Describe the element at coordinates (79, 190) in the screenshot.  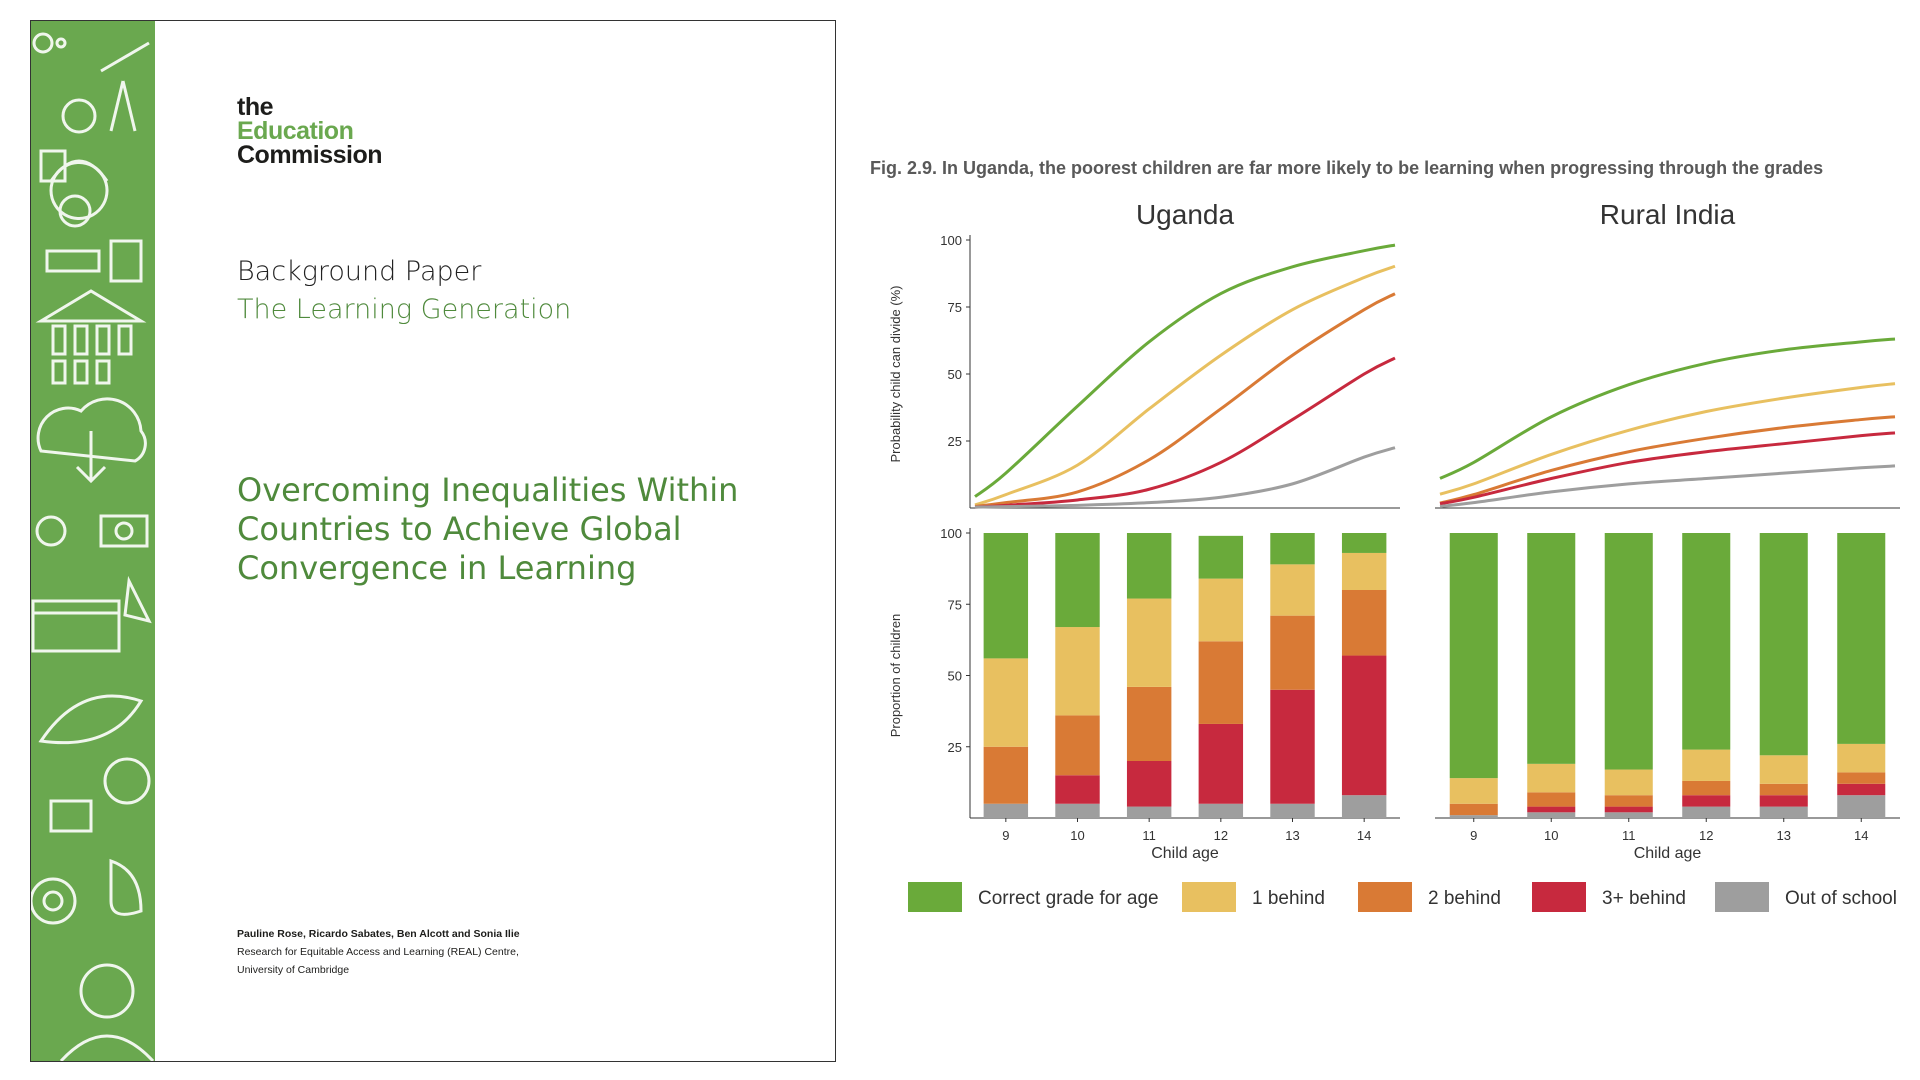
I see `pie-chart-icon` at that location.